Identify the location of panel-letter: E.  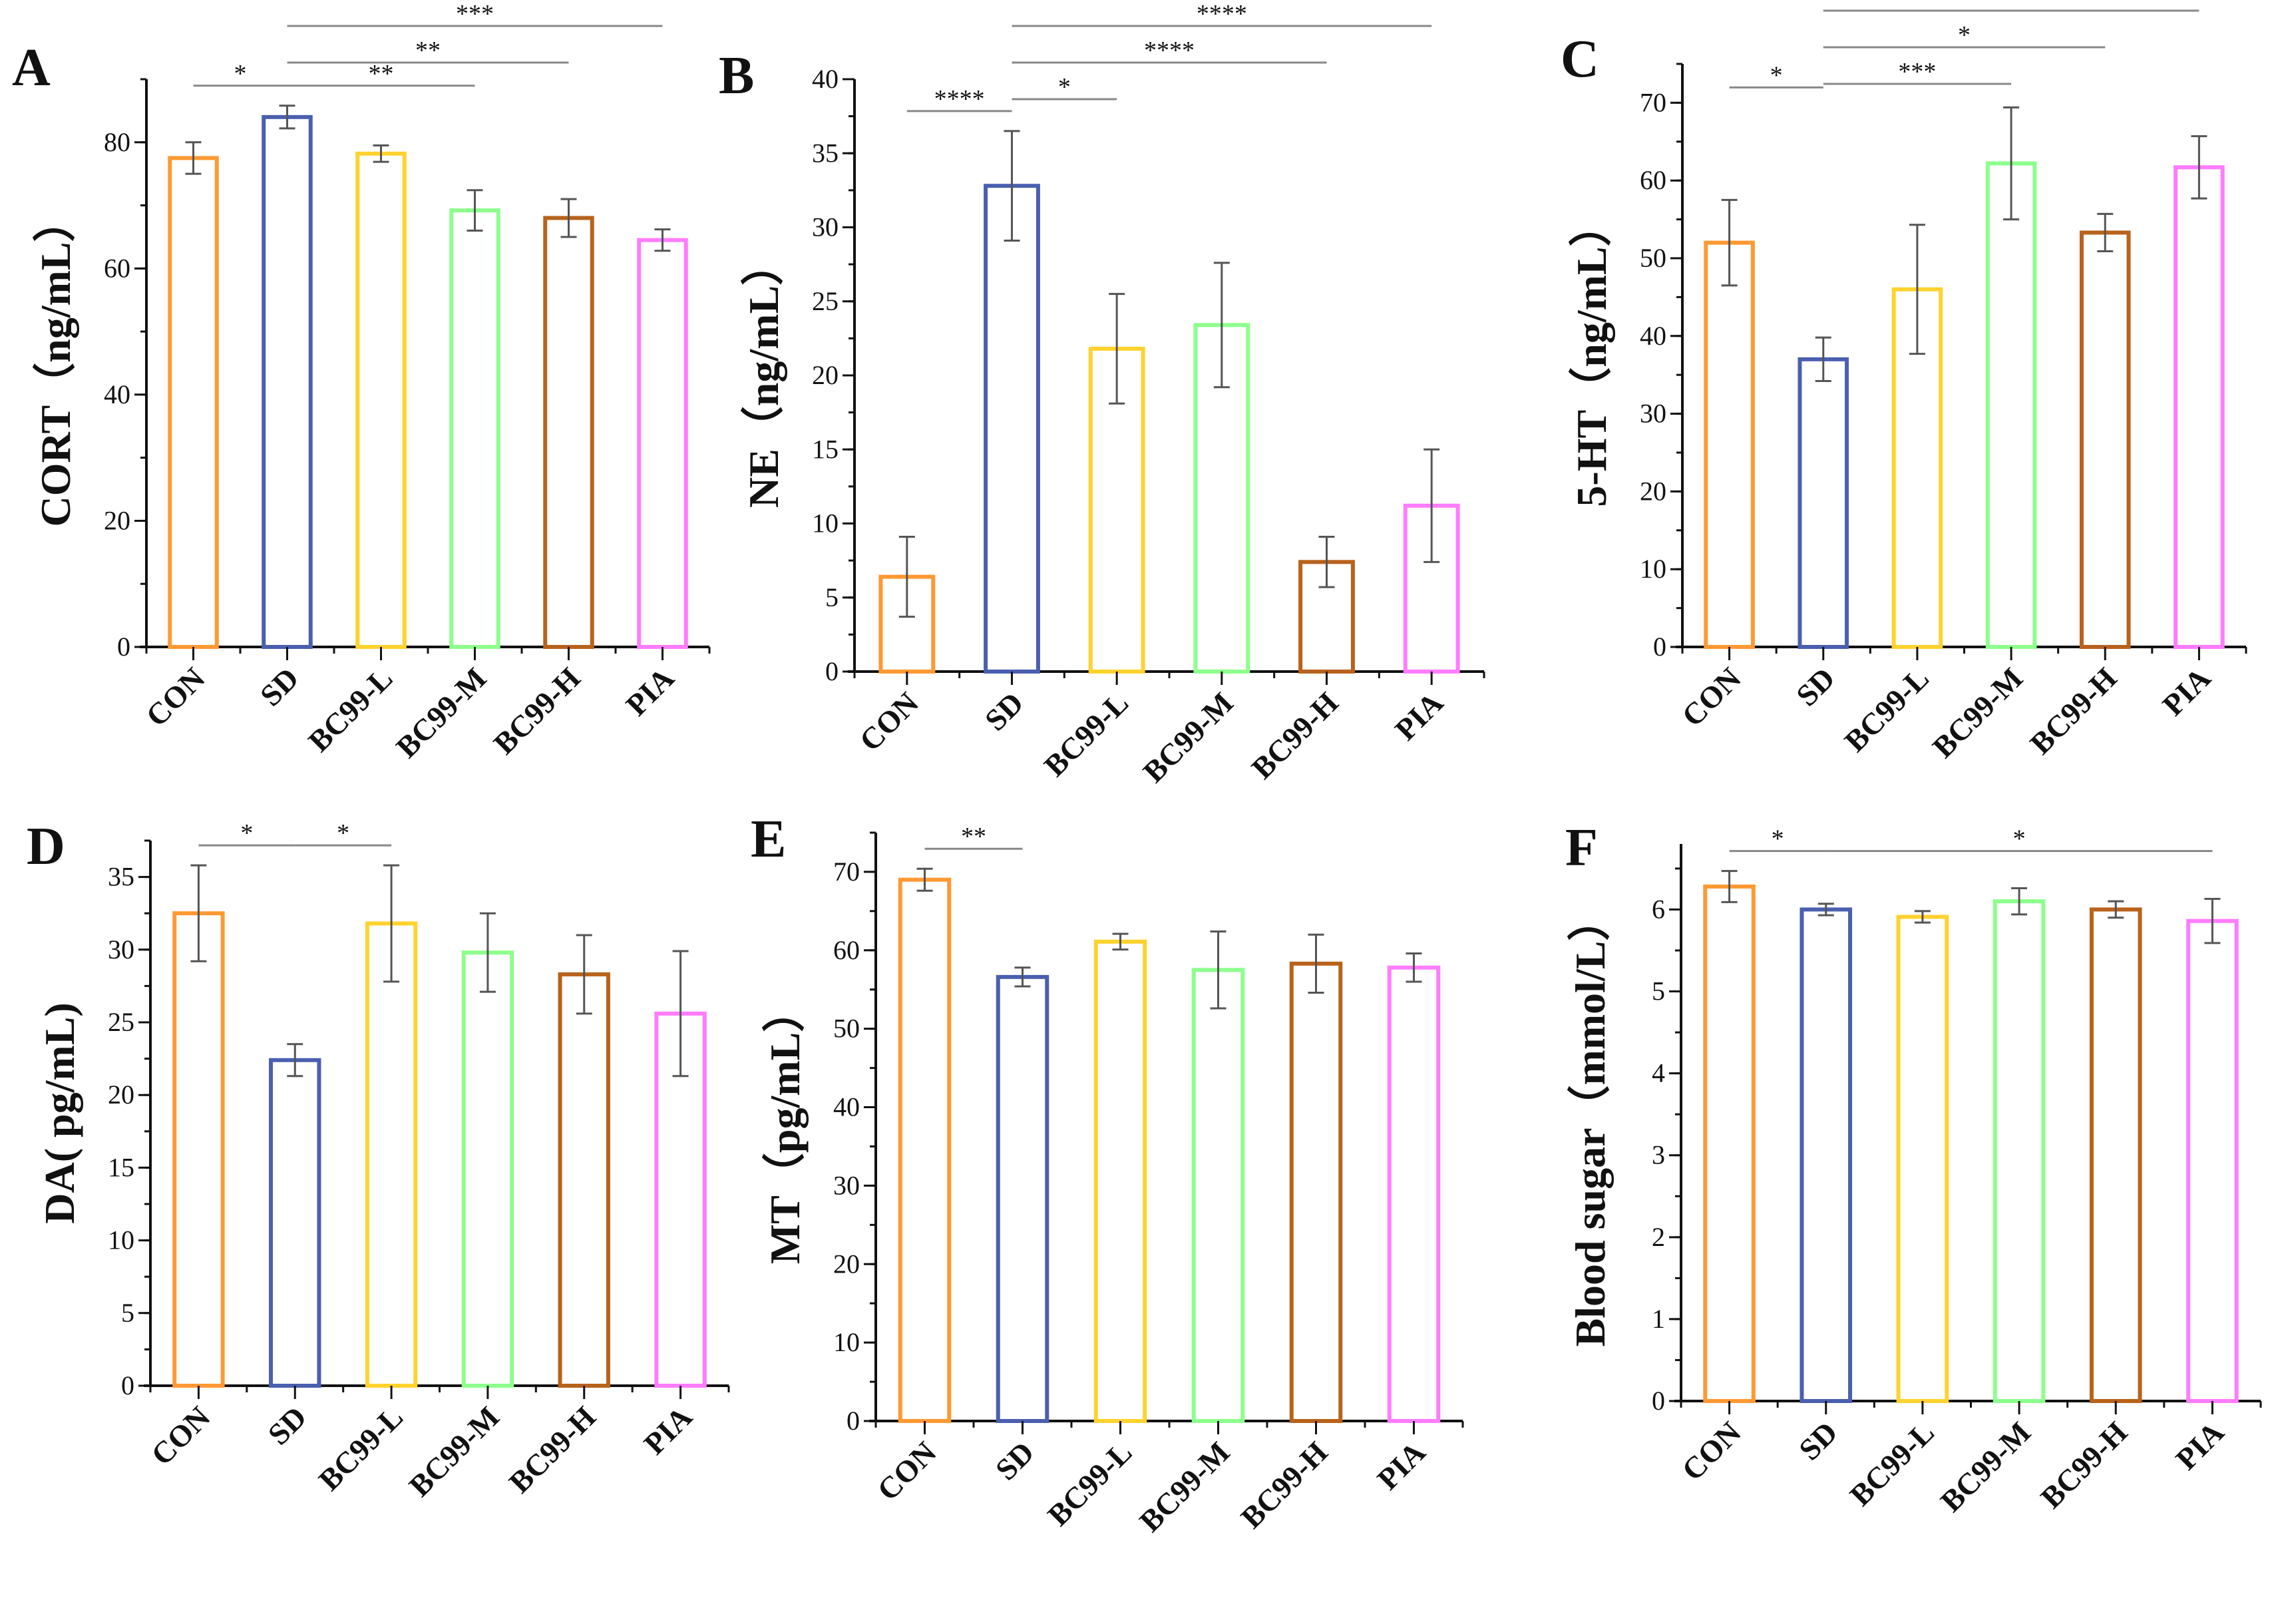
(768, 840).